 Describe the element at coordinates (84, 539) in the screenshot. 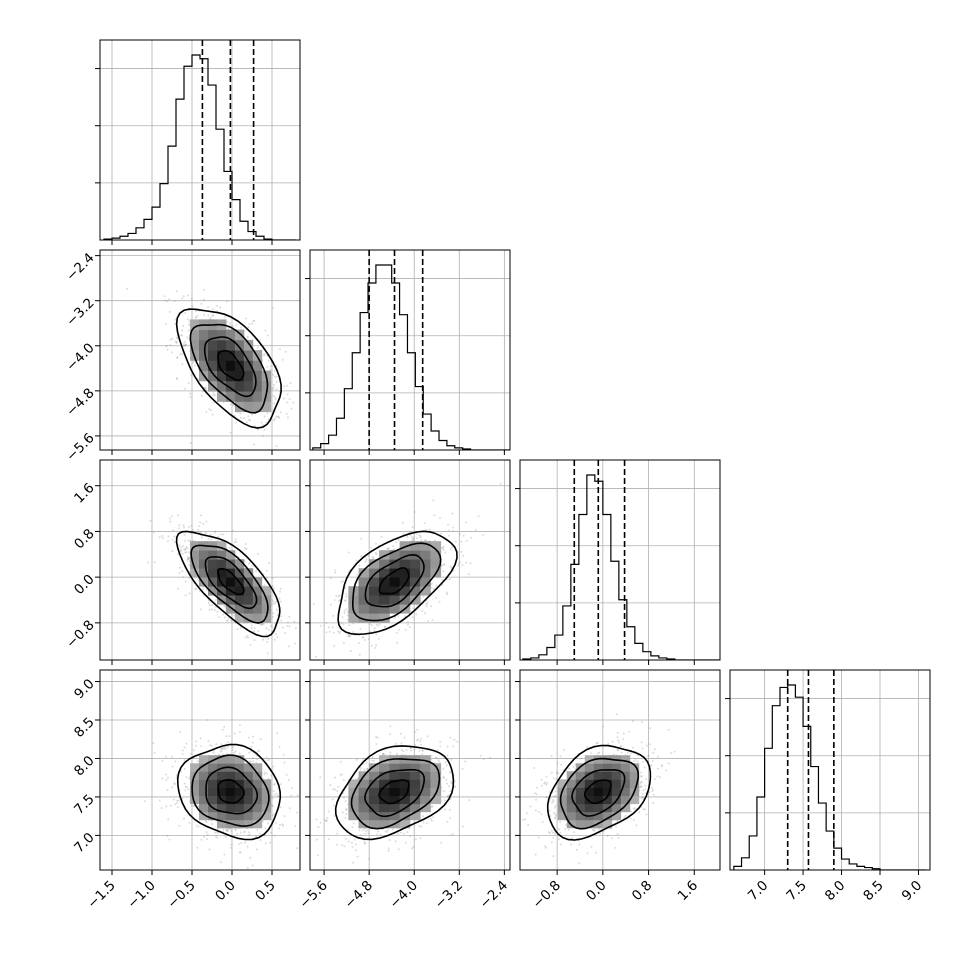

I see `y-tick-label-2-2: 0.8` at that location.